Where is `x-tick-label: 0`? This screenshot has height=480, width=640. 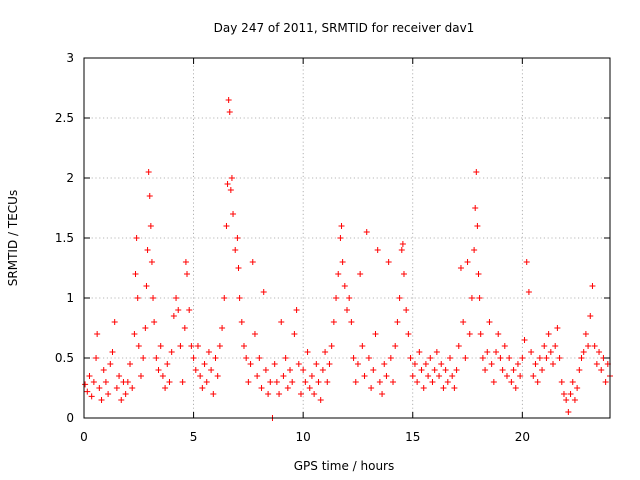
x-tick-label: 0 is located at coordinates (84, 437).